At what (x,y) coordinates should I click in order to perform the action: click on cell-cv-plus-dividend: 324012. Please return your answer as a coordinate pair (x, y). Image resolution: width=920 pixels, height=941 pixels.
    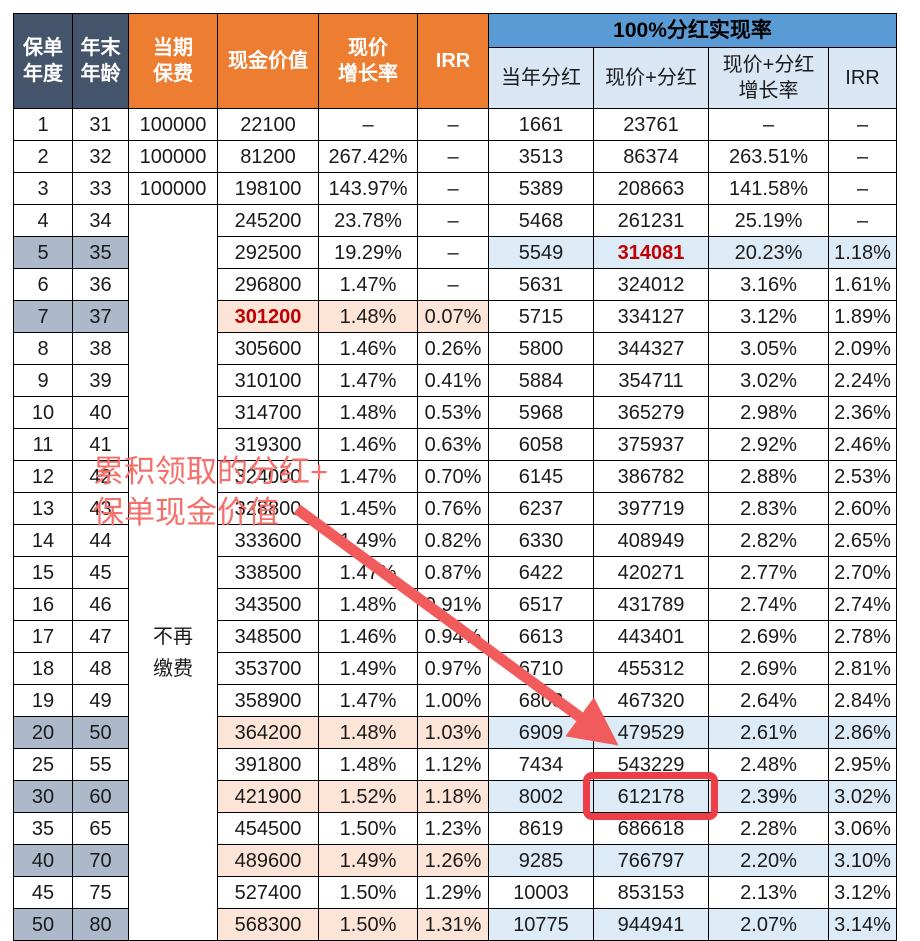
    Looking at the image, I should click on (651, 284).